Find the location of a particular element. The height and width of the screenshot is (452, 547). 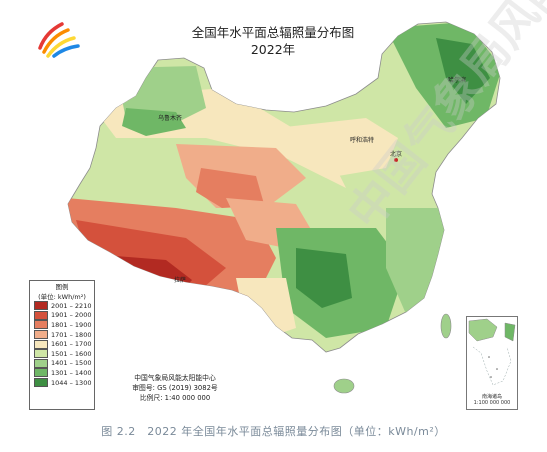

taiwan-island is located at coordinates (446, 326).